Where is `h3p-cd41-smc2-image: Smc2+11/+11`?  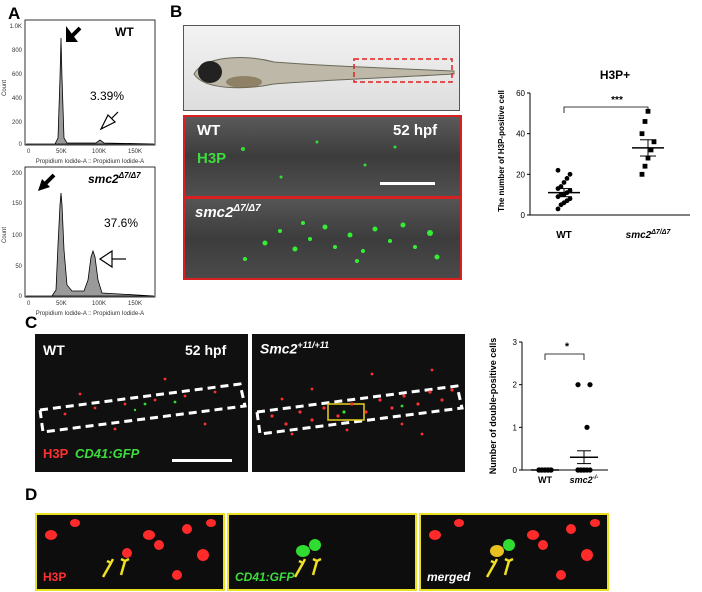 h3p-cd41-smc2-image: Smc2+11/+11 is located at coordinates (358, 403).